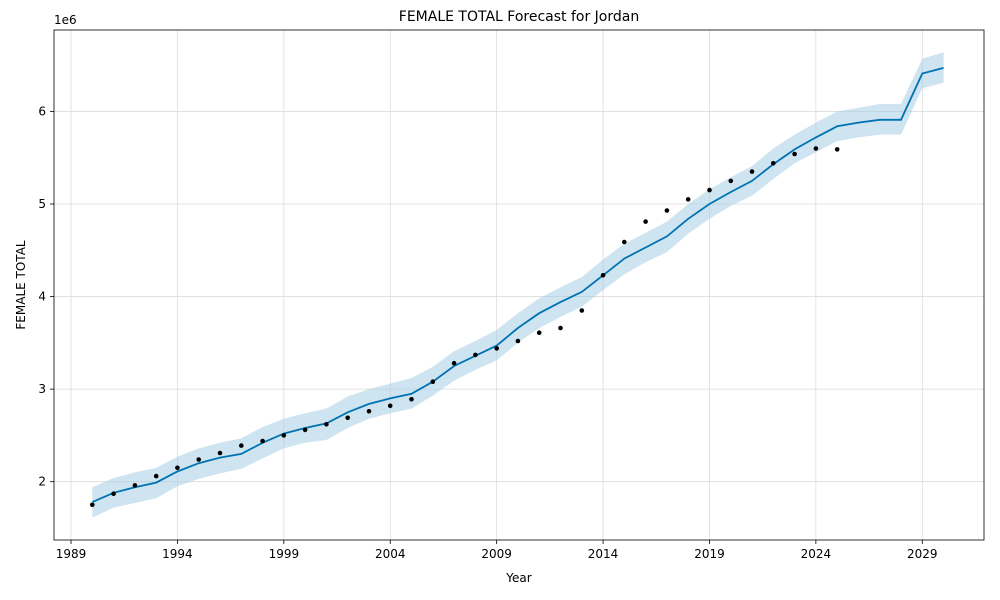 Image resolution: width=1000 pixels, height=600 pixels. Describe the element at coordinates (603, 554) in the screenshot. I see `x-tick-label: 2014` at that location.